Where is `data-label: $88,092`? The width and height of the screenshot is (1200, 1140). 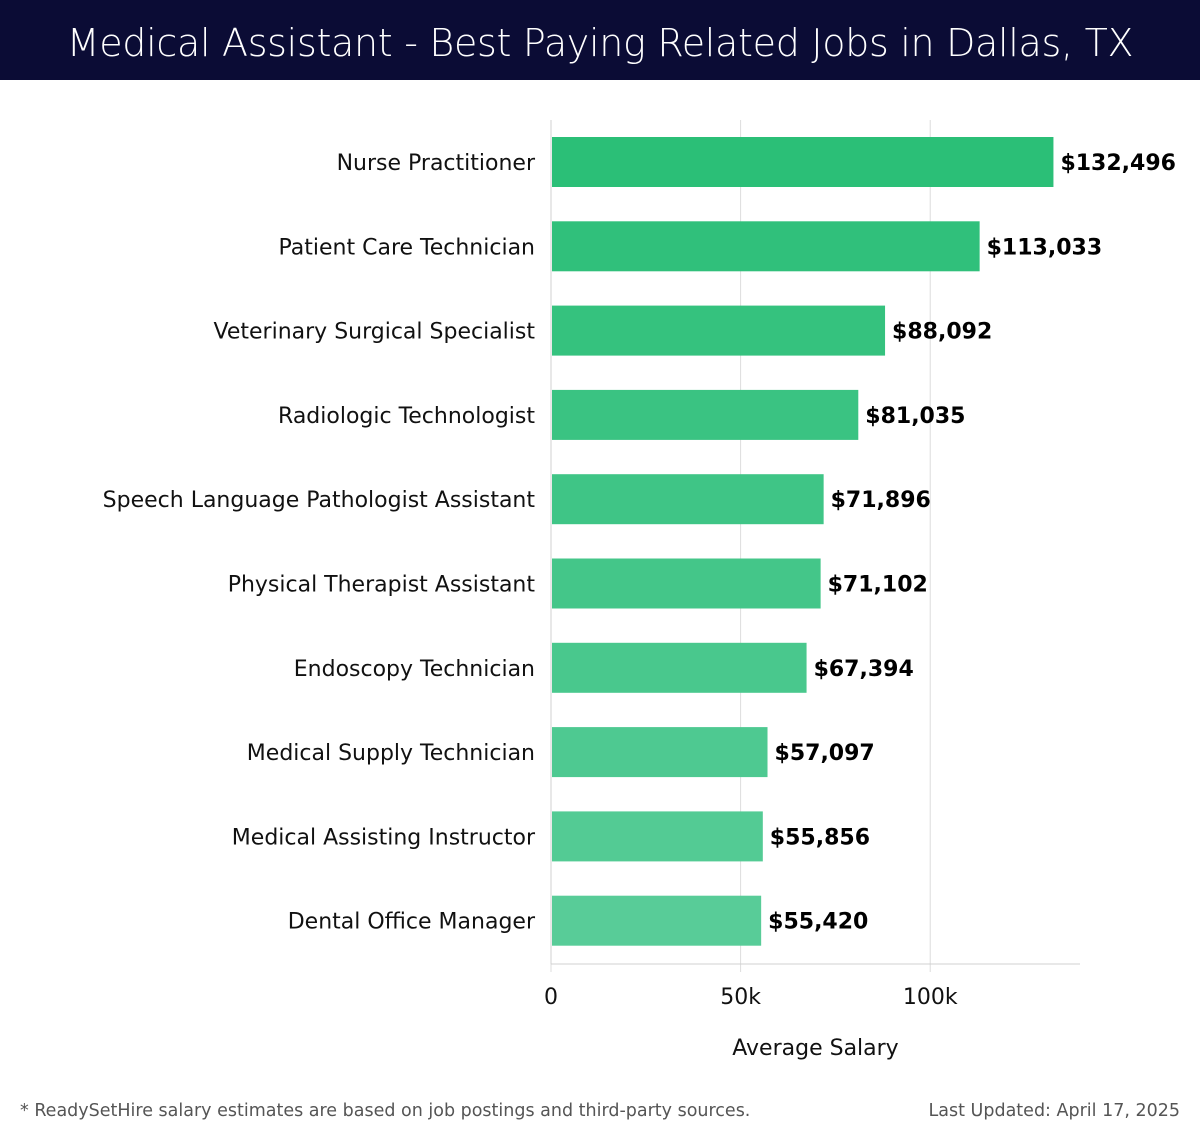
data-label: $88,092 is located at coordinates (942, 332).